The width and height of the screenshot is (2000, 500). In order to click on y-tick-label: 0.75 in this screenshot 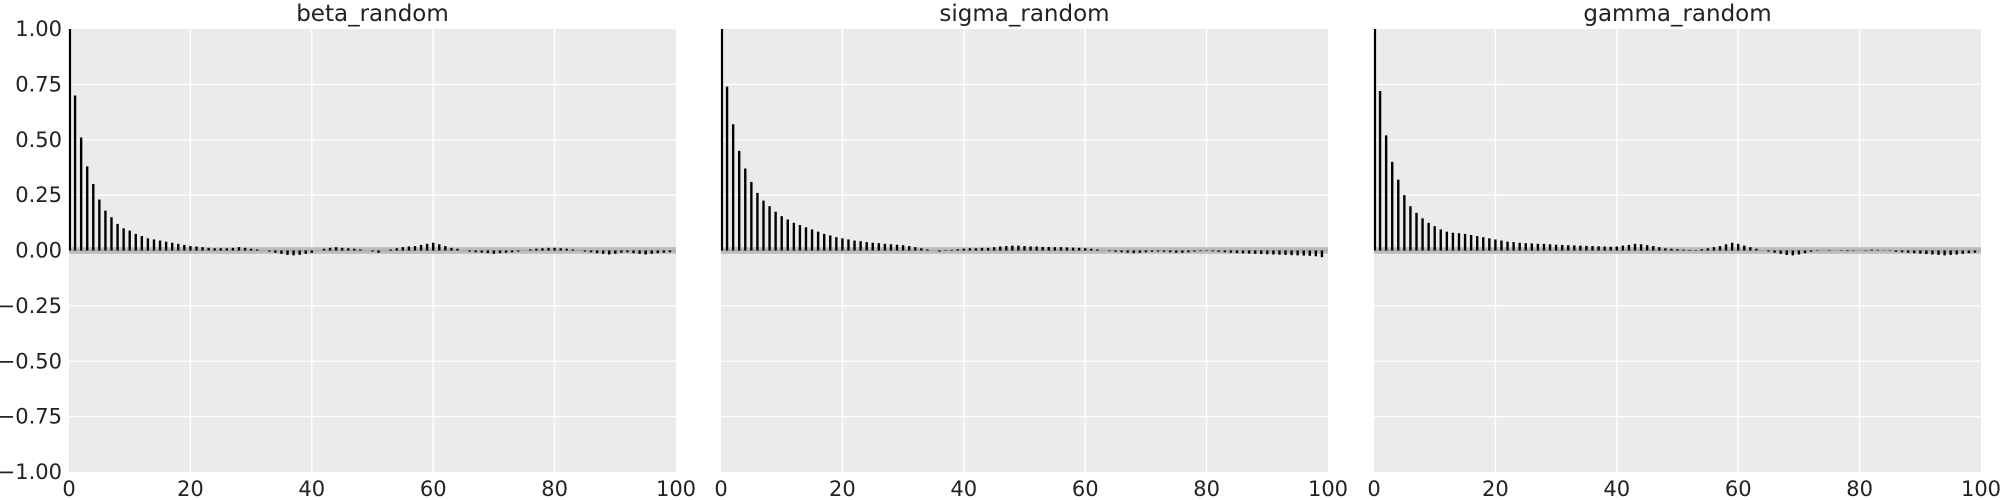, I will do `click(38, 84)`.